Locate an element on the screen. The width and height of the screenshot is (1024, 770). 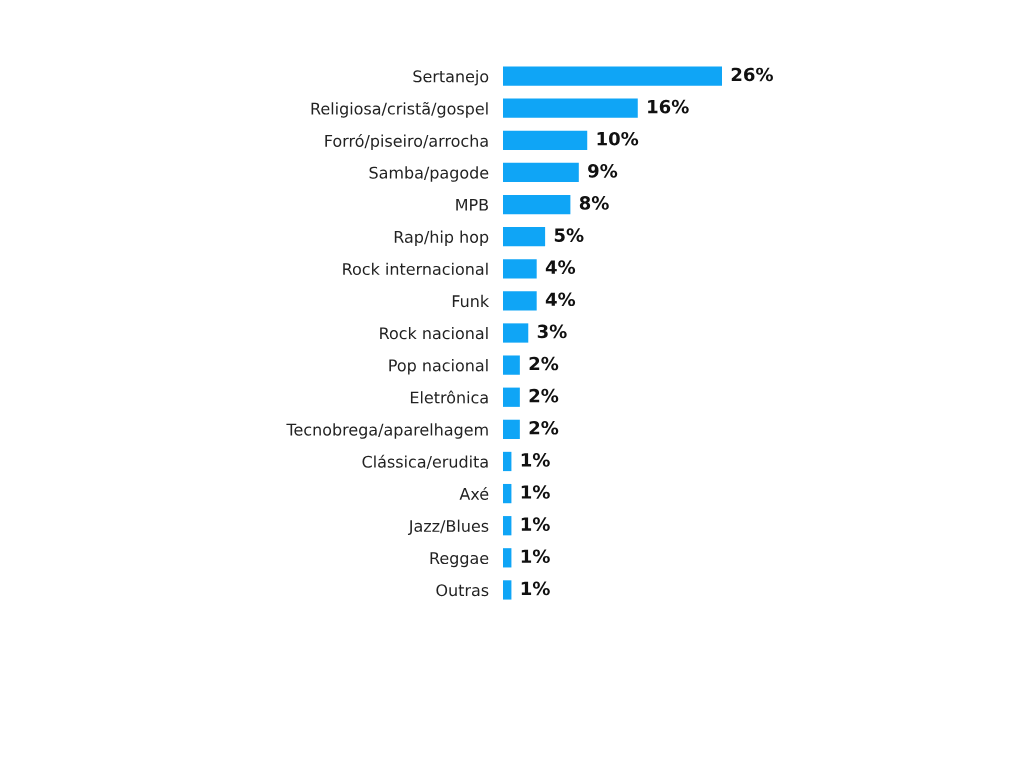
y-tick-label: Forró/piseiro/arrocha is located at coordinates (406, 141).